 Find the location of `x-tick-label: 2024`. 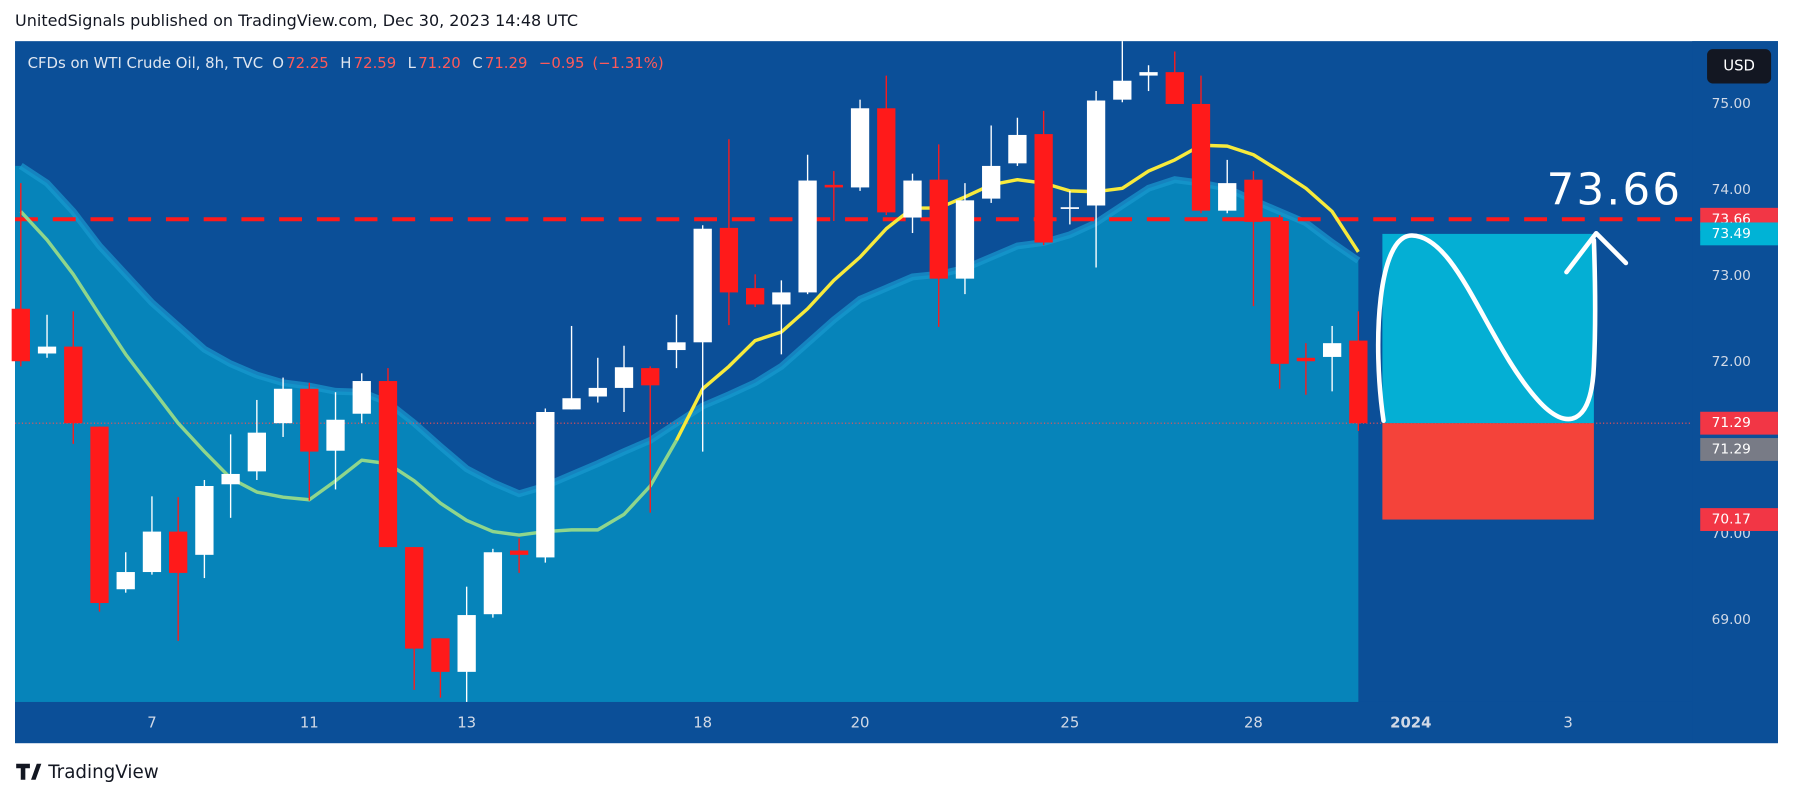

x-tick-label: 2024 is located at coordinates (1410, 723).